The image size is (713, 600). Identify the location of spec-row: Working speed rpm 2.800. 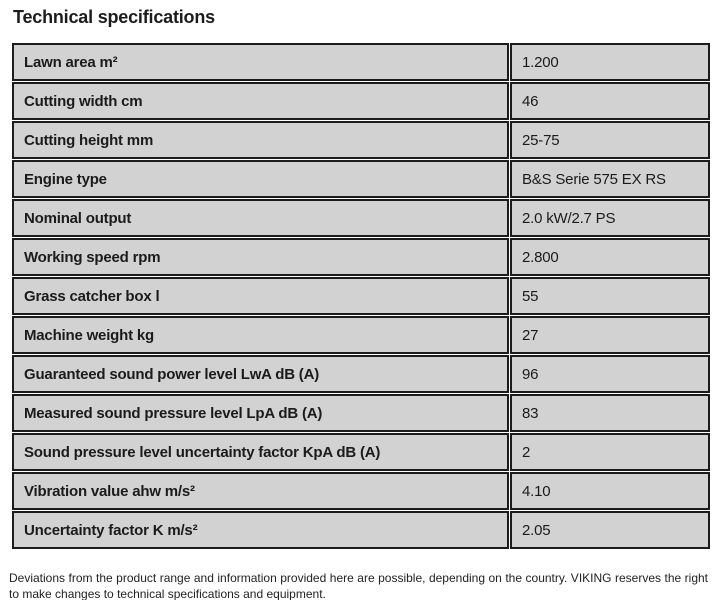
(361, 257).